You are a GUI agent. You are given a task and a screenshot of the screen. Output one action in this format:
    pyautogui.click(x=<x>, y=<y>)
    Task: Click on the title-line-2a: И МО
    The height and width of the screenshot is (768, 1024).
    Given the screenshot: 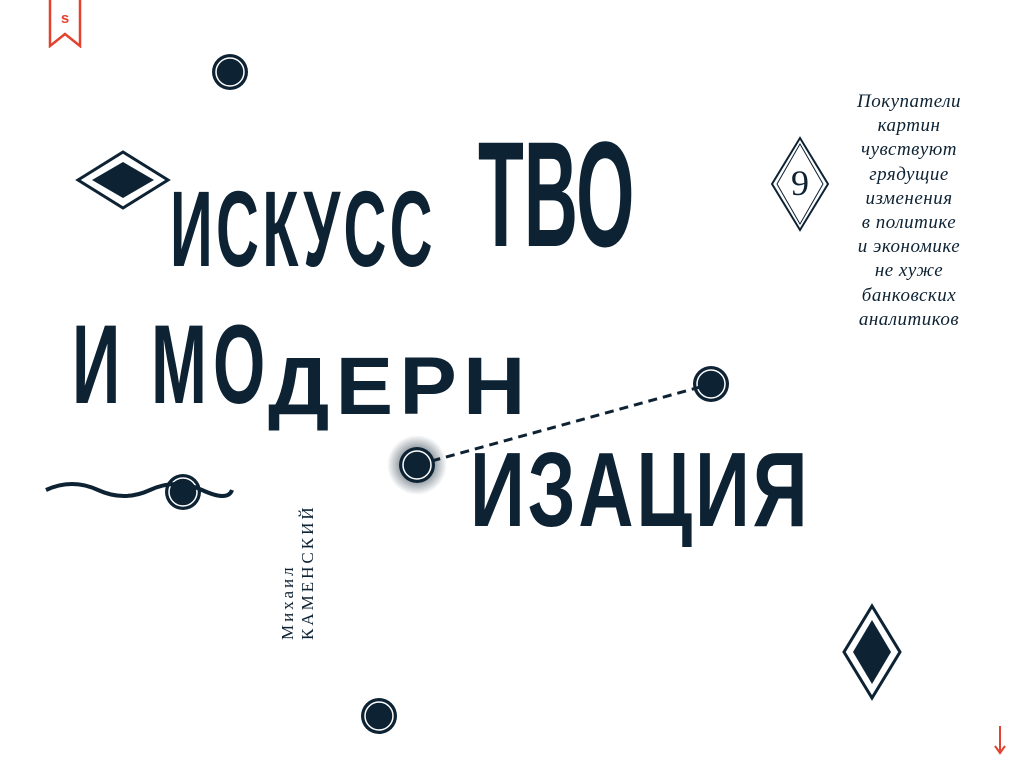 What is the action you would take?
    pyautogui.click(x=172, y=364)
    